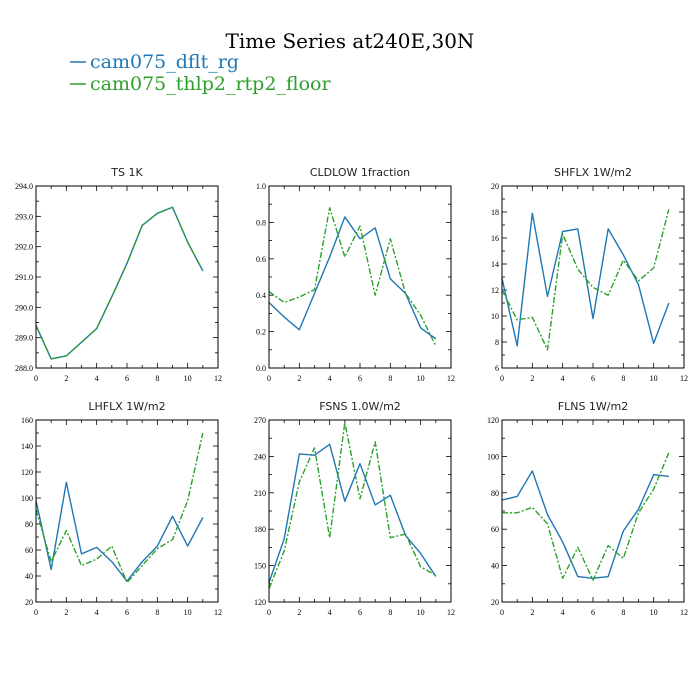  I want to click on panel-title: TS 1K, so click(126, 172).